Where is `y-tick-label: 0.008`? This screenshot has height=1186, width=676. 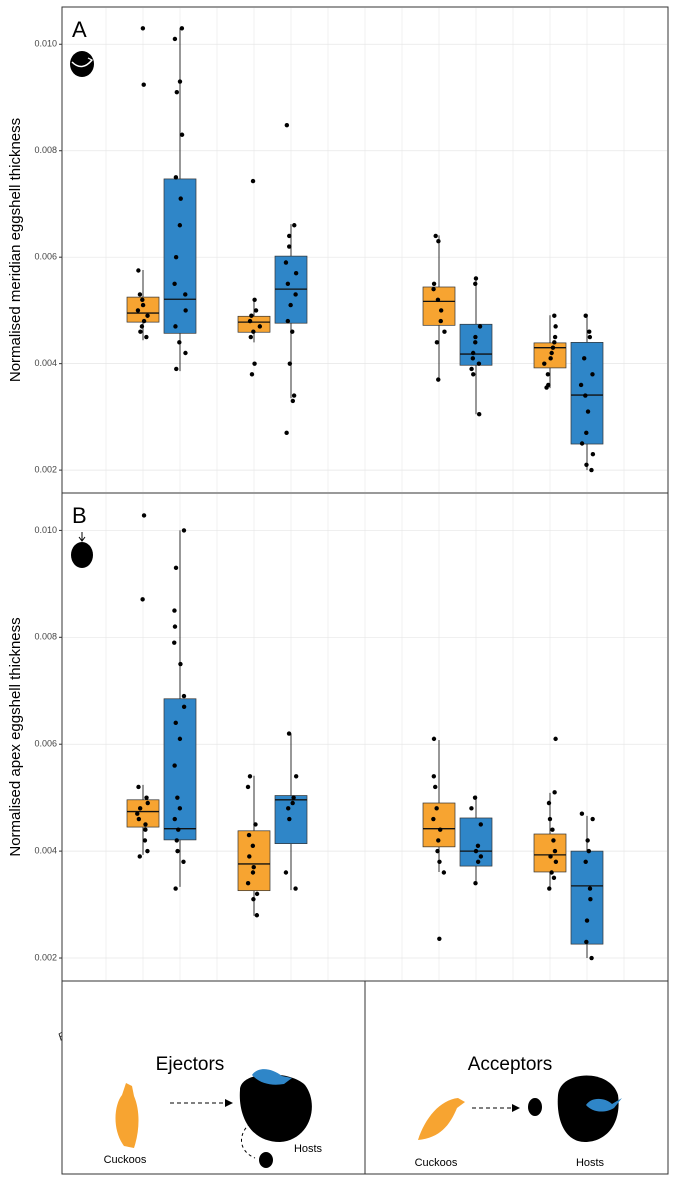 y-tick-label: 0.008 is located at coordinates (45, 150).